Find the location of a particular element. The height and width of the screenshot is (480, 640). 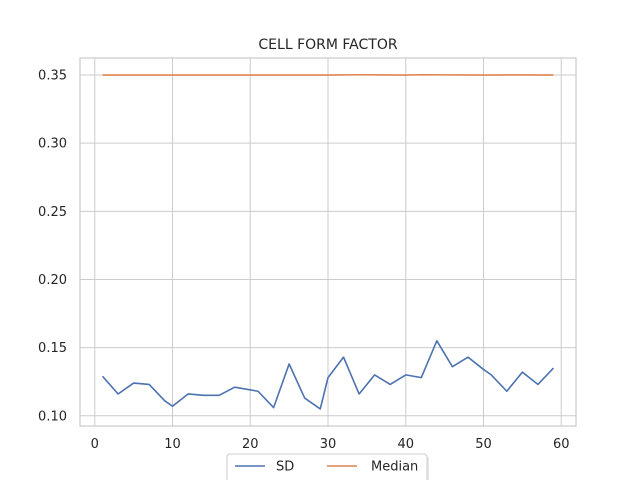

legend-box is located at coordinates (327, 466).